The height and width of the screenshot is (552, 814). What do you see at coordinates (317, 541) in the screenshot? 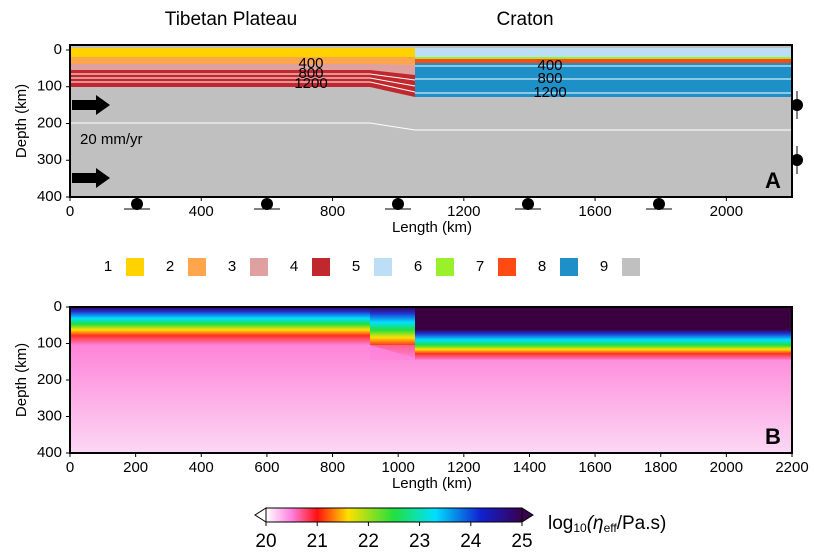
I see `colorbar-tick-label: 21` at bounding box center [317, 541].